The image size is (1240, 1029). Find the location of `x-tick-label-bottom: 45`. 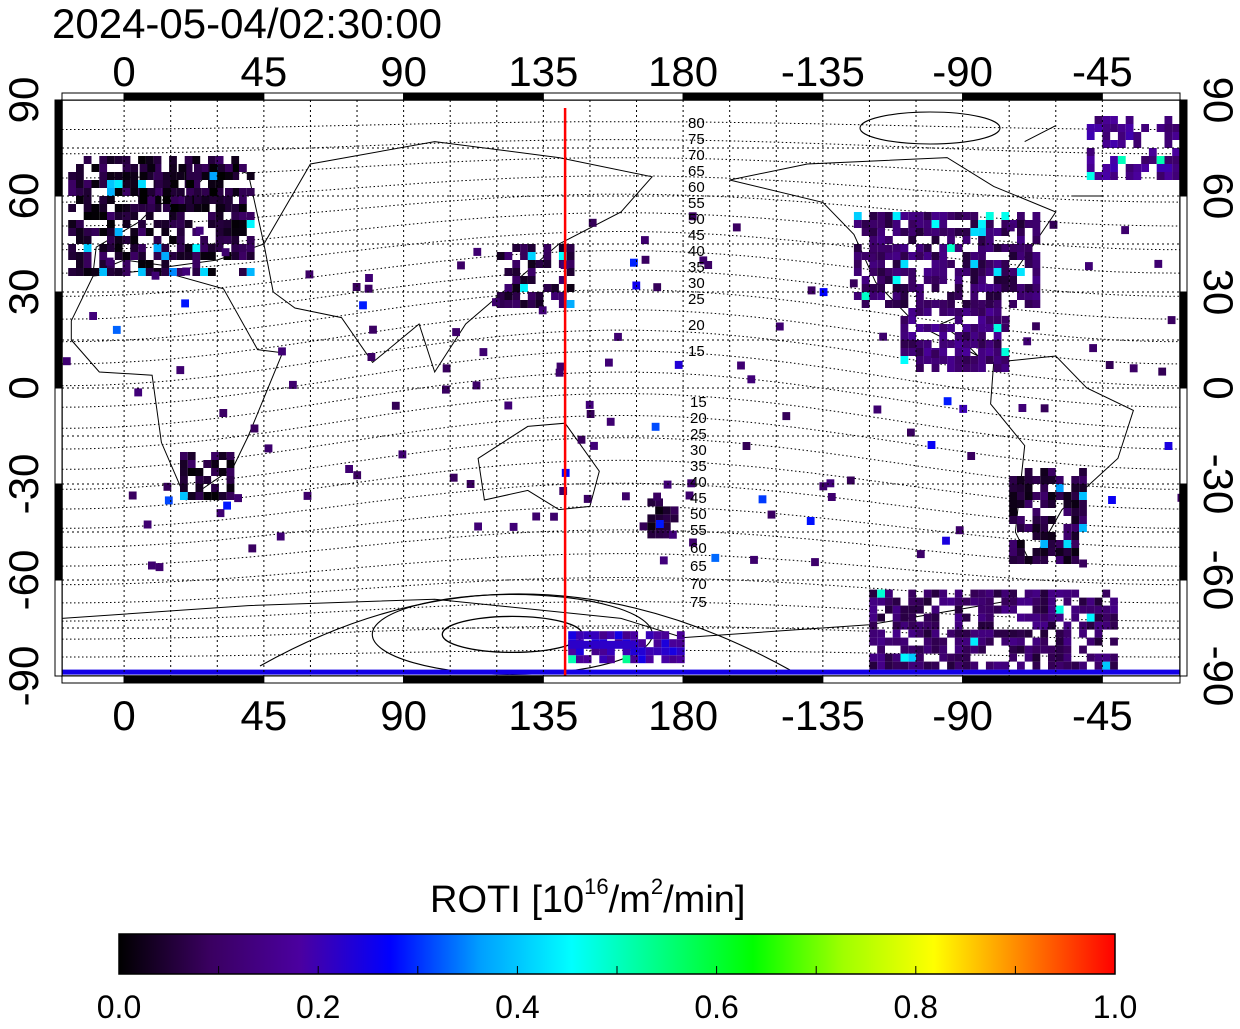

x-tick-label-bottom: 45 is located at coordinates (264, 715).